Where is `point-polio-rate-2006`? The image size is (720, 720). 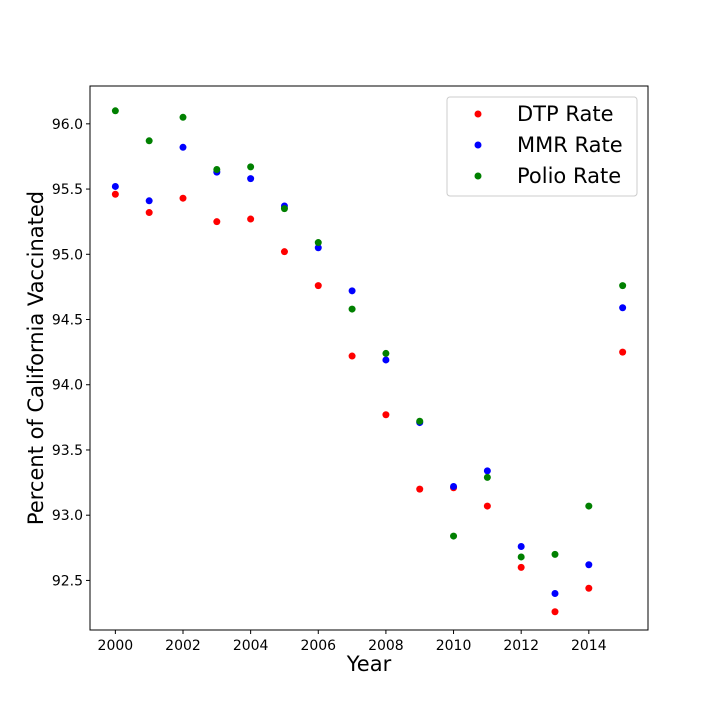 point-polio-rate-2006 is located at coordinates (318, 243).